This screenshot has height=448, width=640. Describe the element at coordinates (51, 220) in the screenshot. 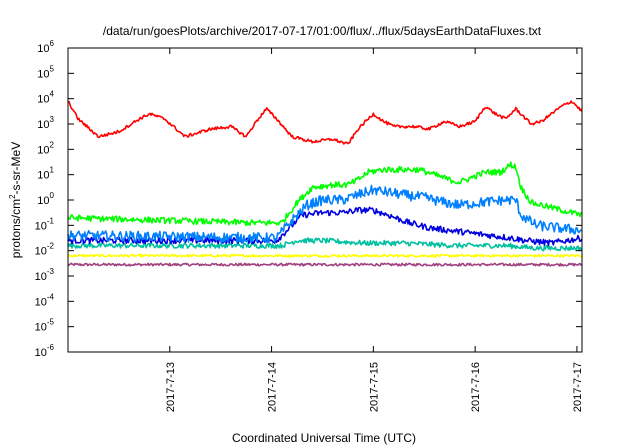

I see `y-tick-exp: -1` at that location.